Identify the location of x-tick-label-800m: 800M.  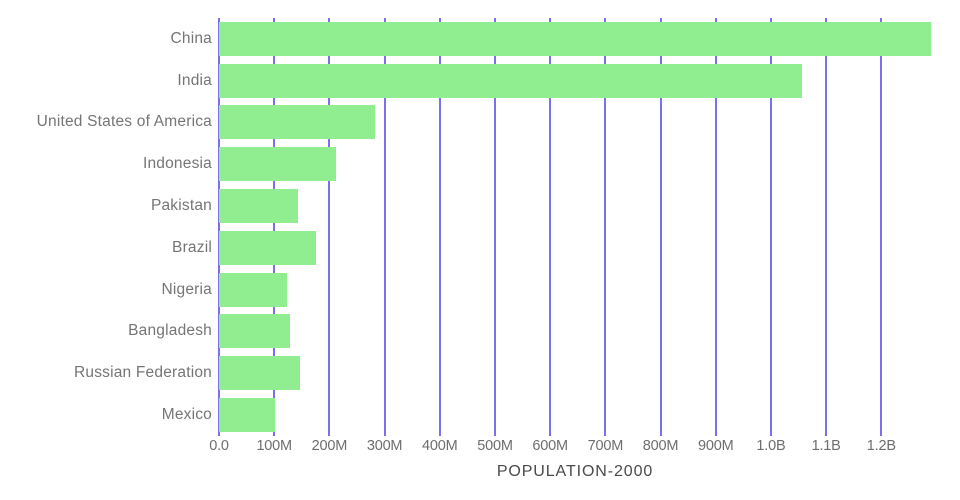
(660, 446).